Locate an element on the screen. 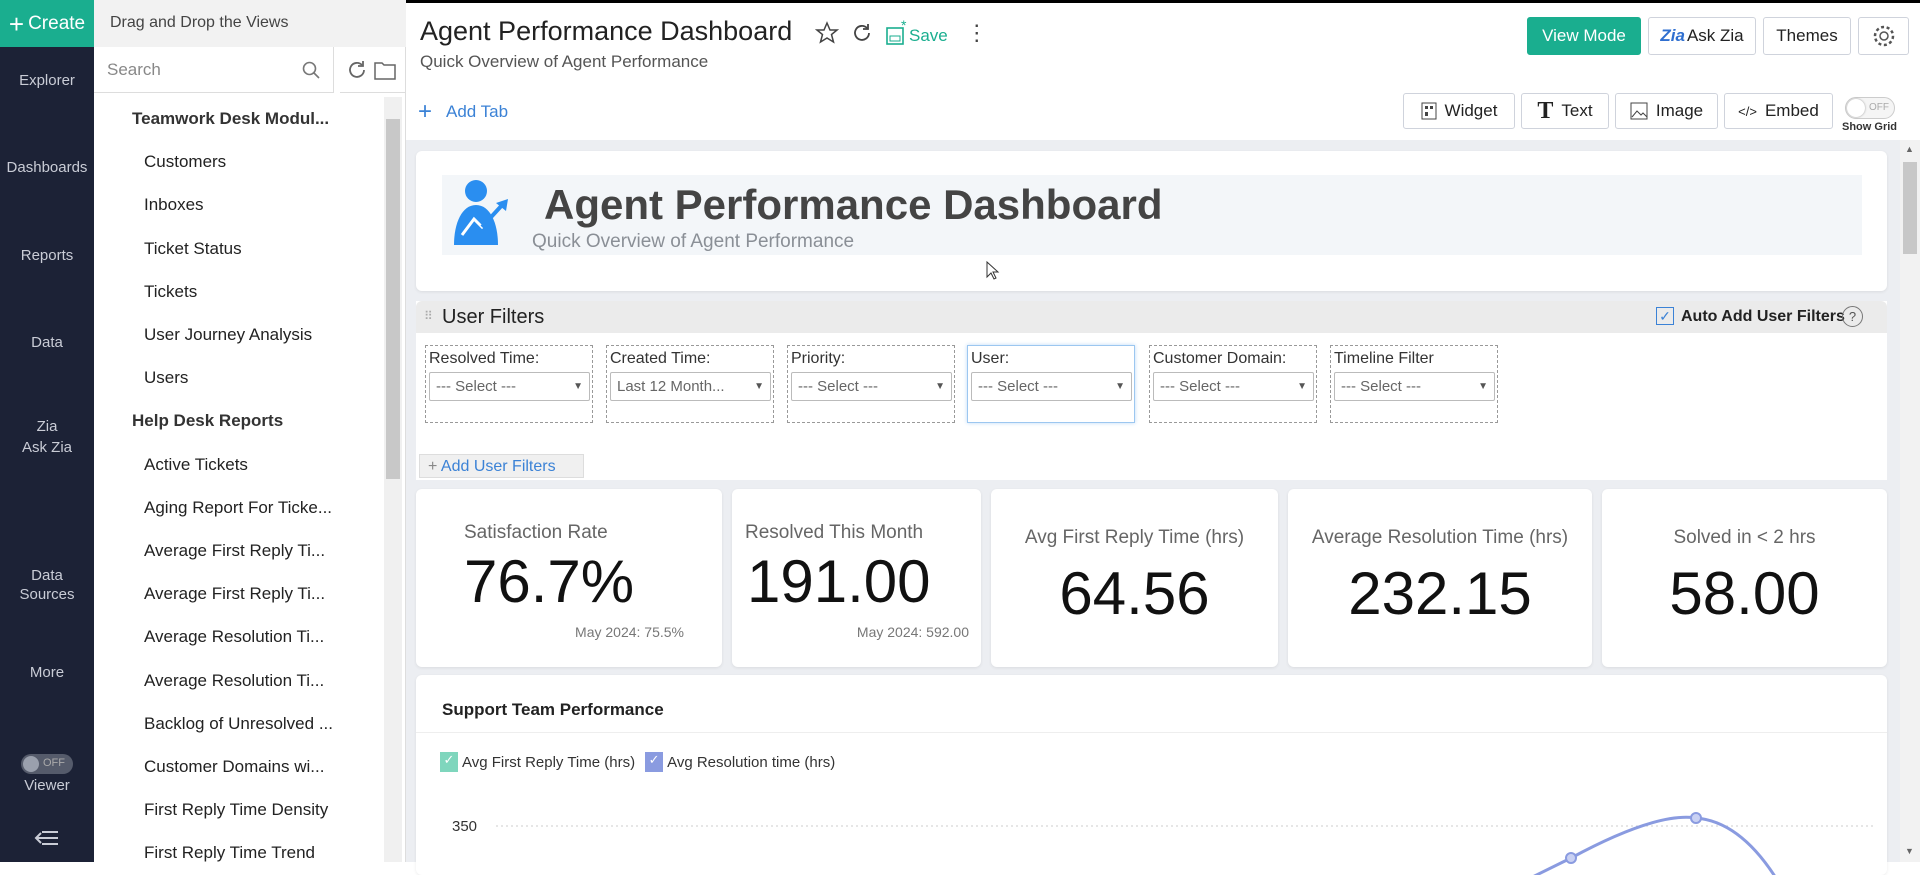 Image resolution: width=1920 pixels, height=875 pixels. tree-item: Active Tickets is located at coordinates (189, 465).